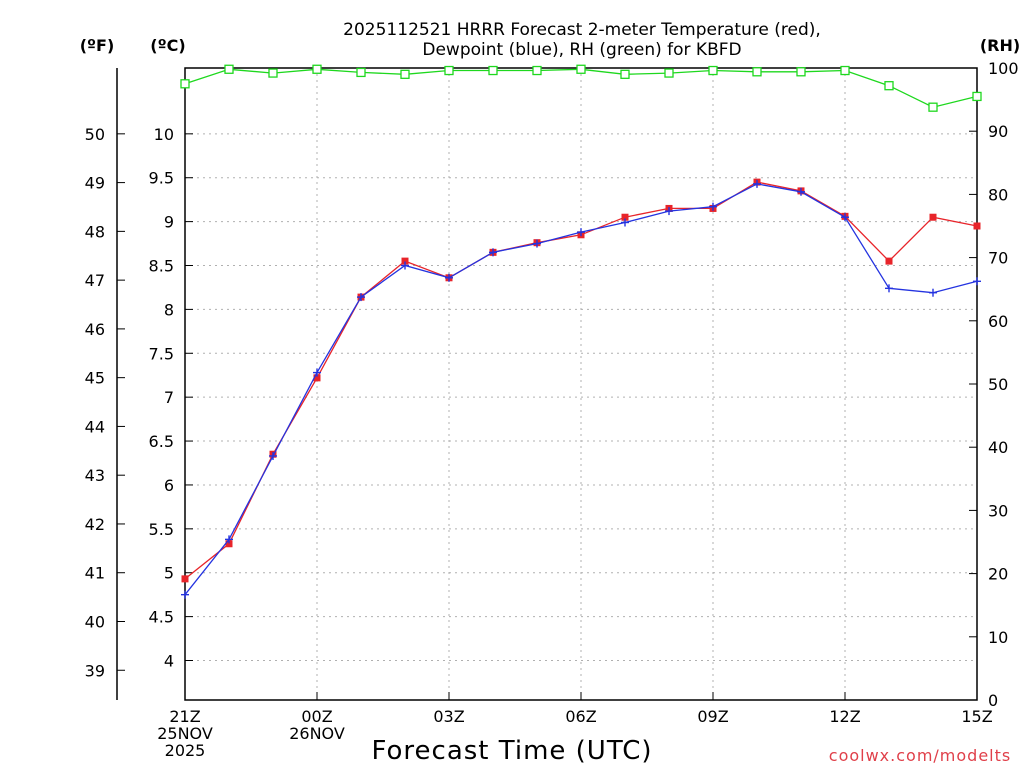  Describe the element at coordinates (511, 751) in the screenshot. I see `x-axis-title: Forecast Time (UTC)` at that location.